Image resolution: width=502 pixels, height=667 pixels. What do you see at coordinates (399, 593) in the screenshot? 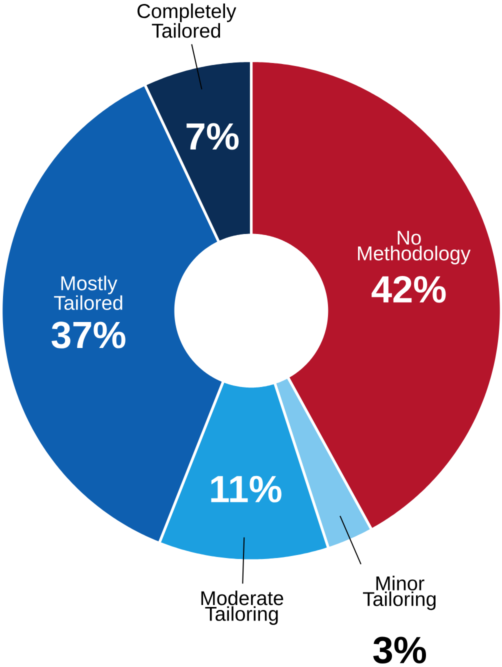
I see `slice-label: Minor Tailoring` at bounding box center [399, 593].